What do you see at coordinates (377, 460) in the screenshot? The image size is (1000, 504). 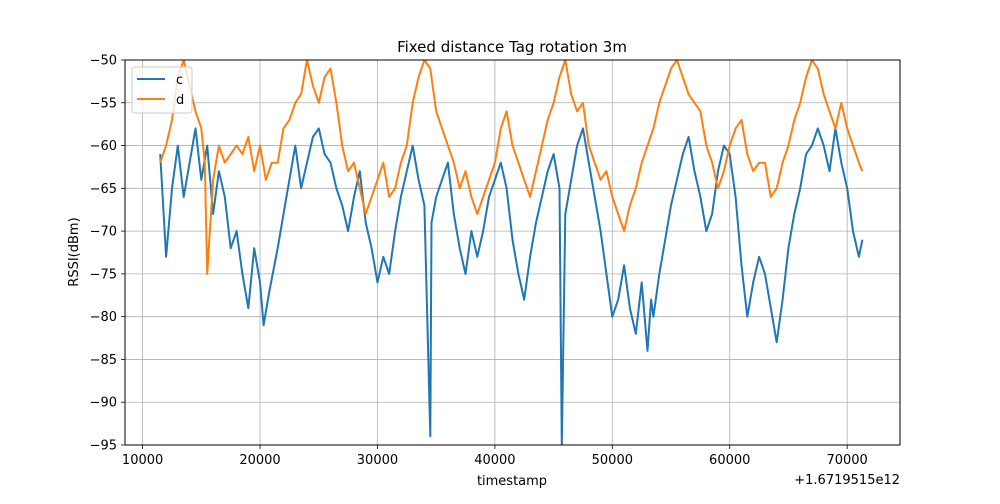 I see `x-tick-label: 30000` at bounding box center [377, 460].